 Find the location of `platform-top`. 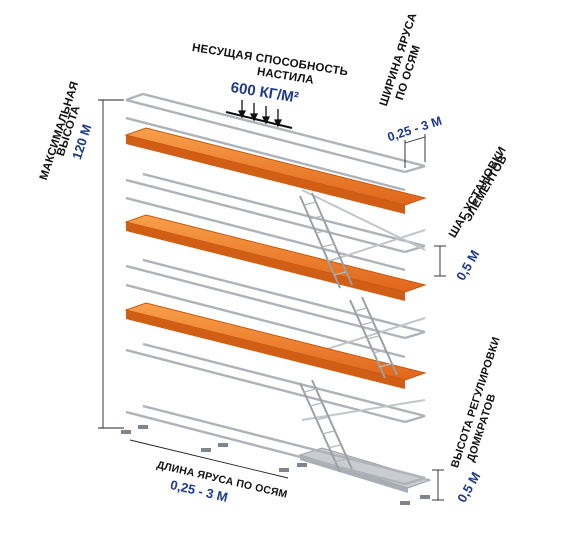

platform-top is located at coordinates (275, 170).